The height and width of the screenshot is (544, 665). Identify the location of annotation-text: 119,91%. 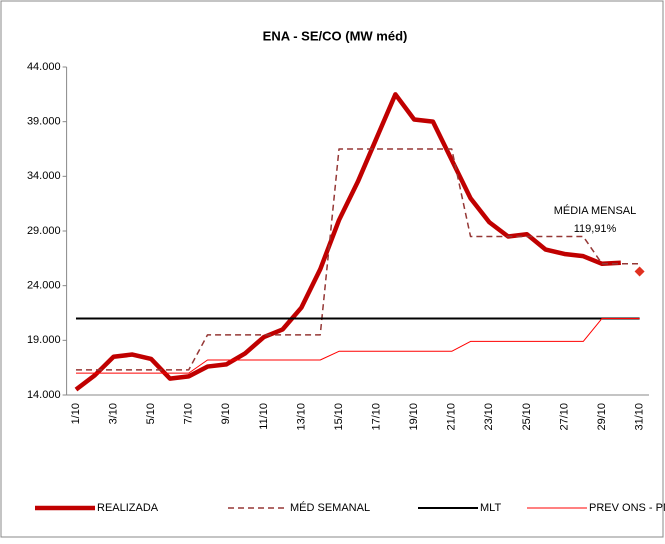
(595, 229).